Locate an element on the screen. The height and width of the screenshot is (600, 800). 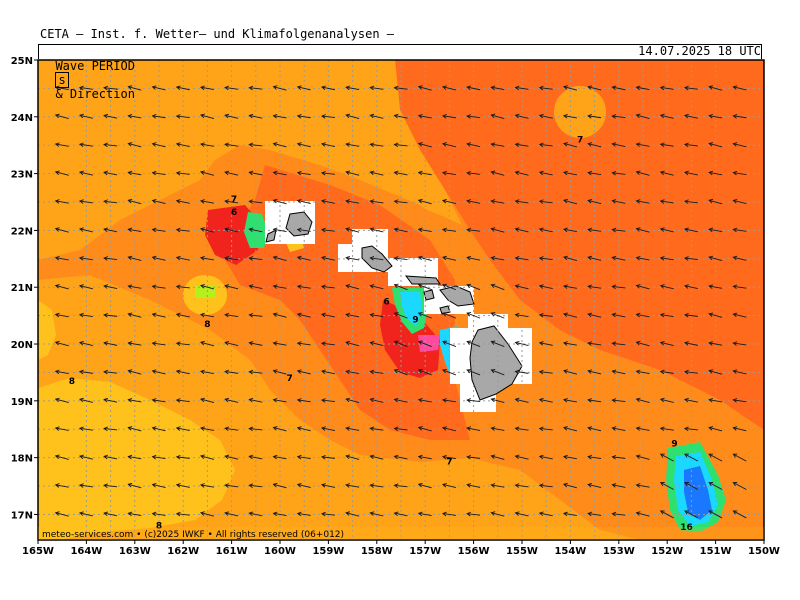
lon-tick-label: 158W is located at coordinates (377, 551).